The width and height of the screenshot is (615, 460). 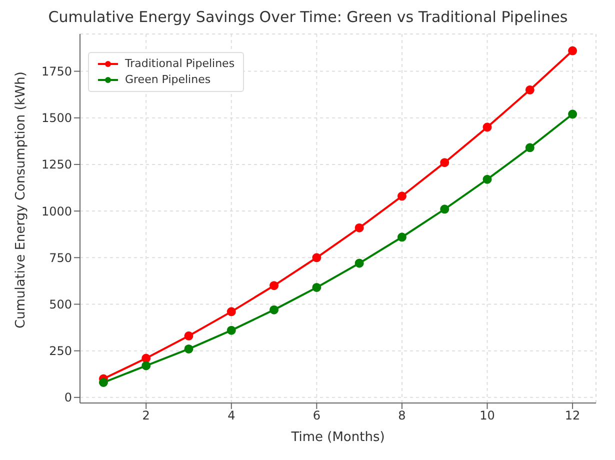 What do you see at coordinates (56, 71) in the screenshot?
I see `y-tick-label: 1750` at bounding box center [56, 71].